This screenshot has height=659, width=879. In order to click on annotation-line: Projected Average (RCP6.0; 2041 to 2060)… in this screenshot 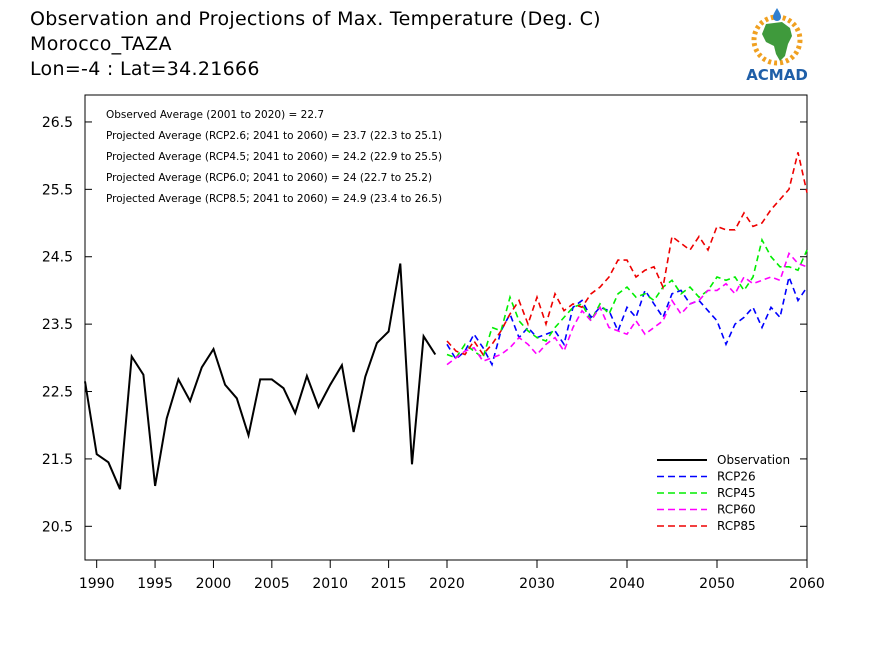, I will do `click(269, 178)`.